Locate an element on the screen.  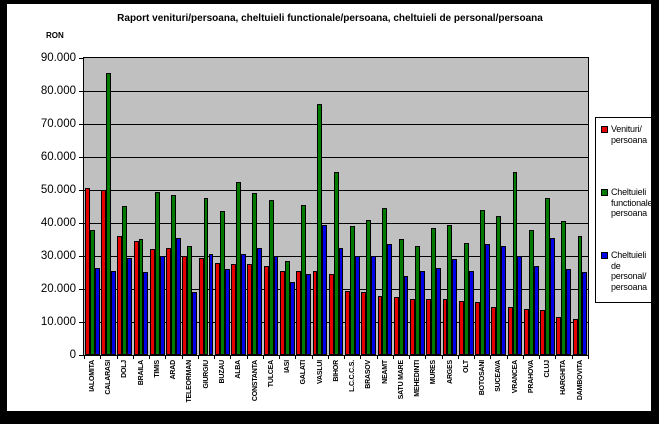
x-category-label: MEHEDINTI is located at coordinates (418, 378).